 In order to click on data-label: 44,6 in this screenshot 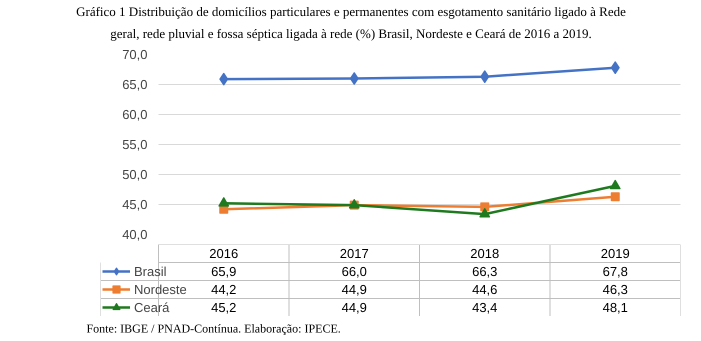, I will do `click(485, 289)`.